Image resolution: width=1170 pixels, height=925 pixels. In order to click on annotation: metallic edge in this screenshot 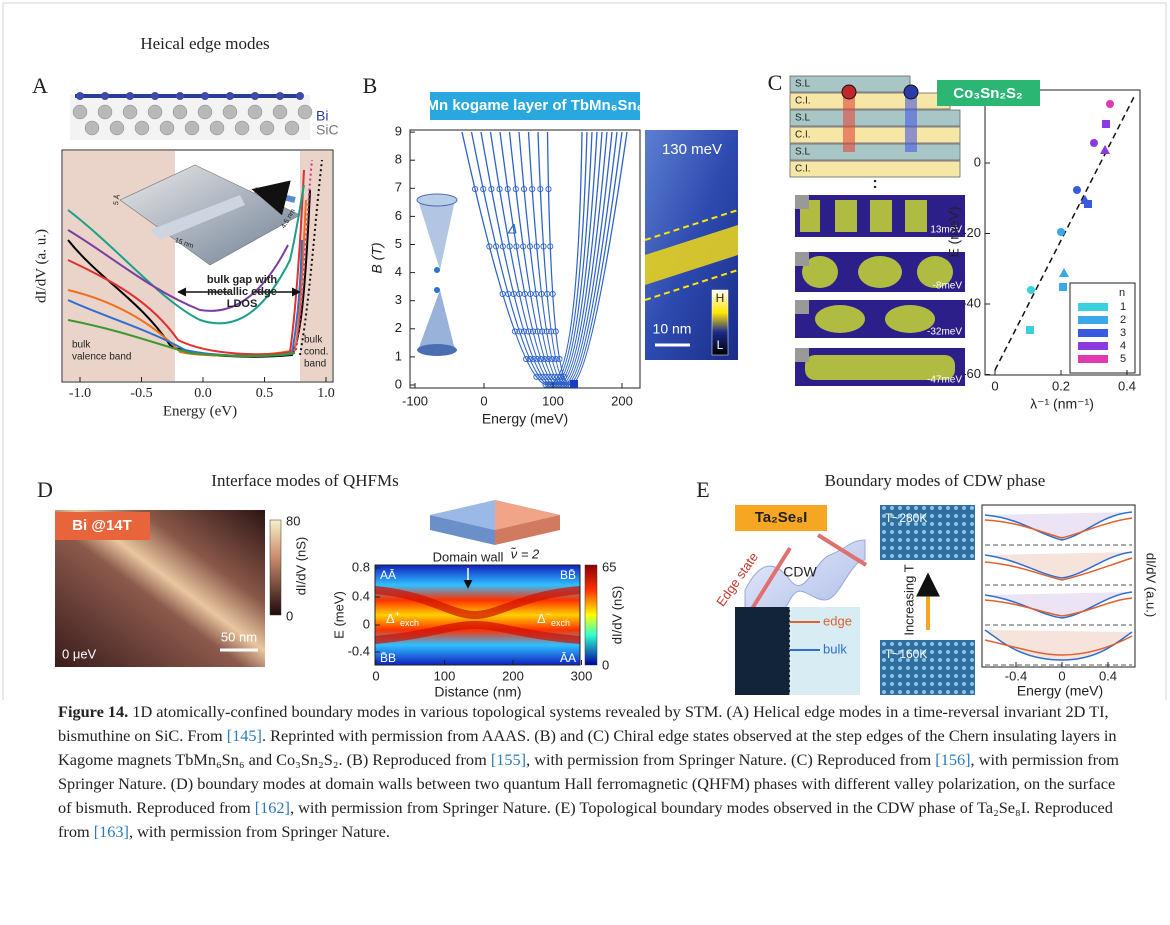, I will do `click(242, 292)`.